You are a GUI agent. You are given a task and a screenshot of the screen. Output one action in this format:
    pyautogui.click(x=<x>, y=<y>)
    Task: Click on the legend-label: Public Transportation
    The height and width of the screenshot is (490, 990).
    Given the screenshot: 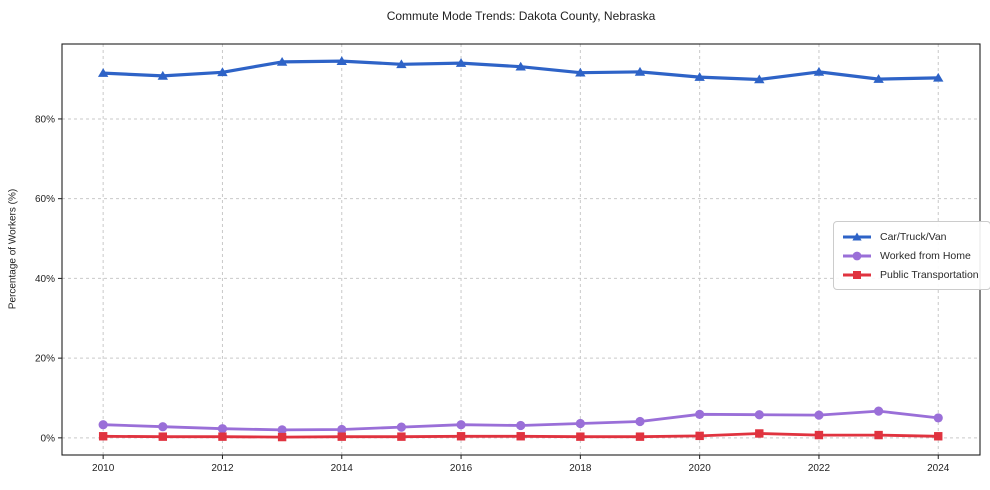 What is the action you would take?
    pyautogui.click(x=929, y=274)
    